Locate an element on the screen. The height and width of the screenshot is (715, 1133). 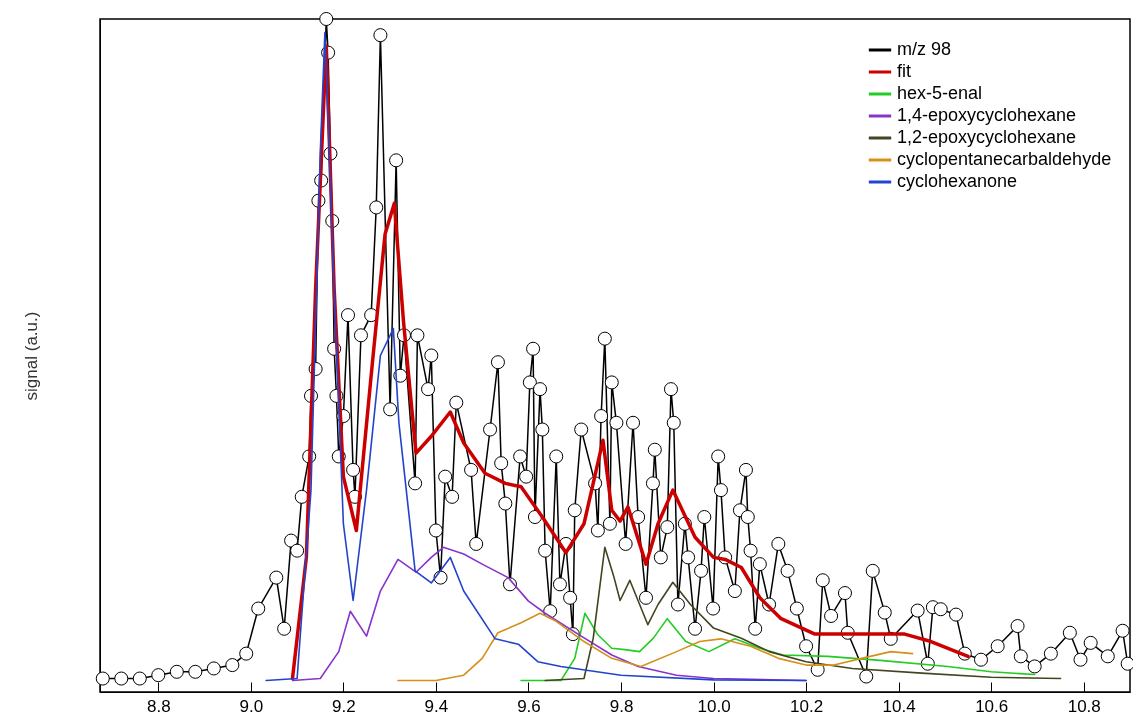
x-tick-label: 9.0 is located at coordinates (251, 705).